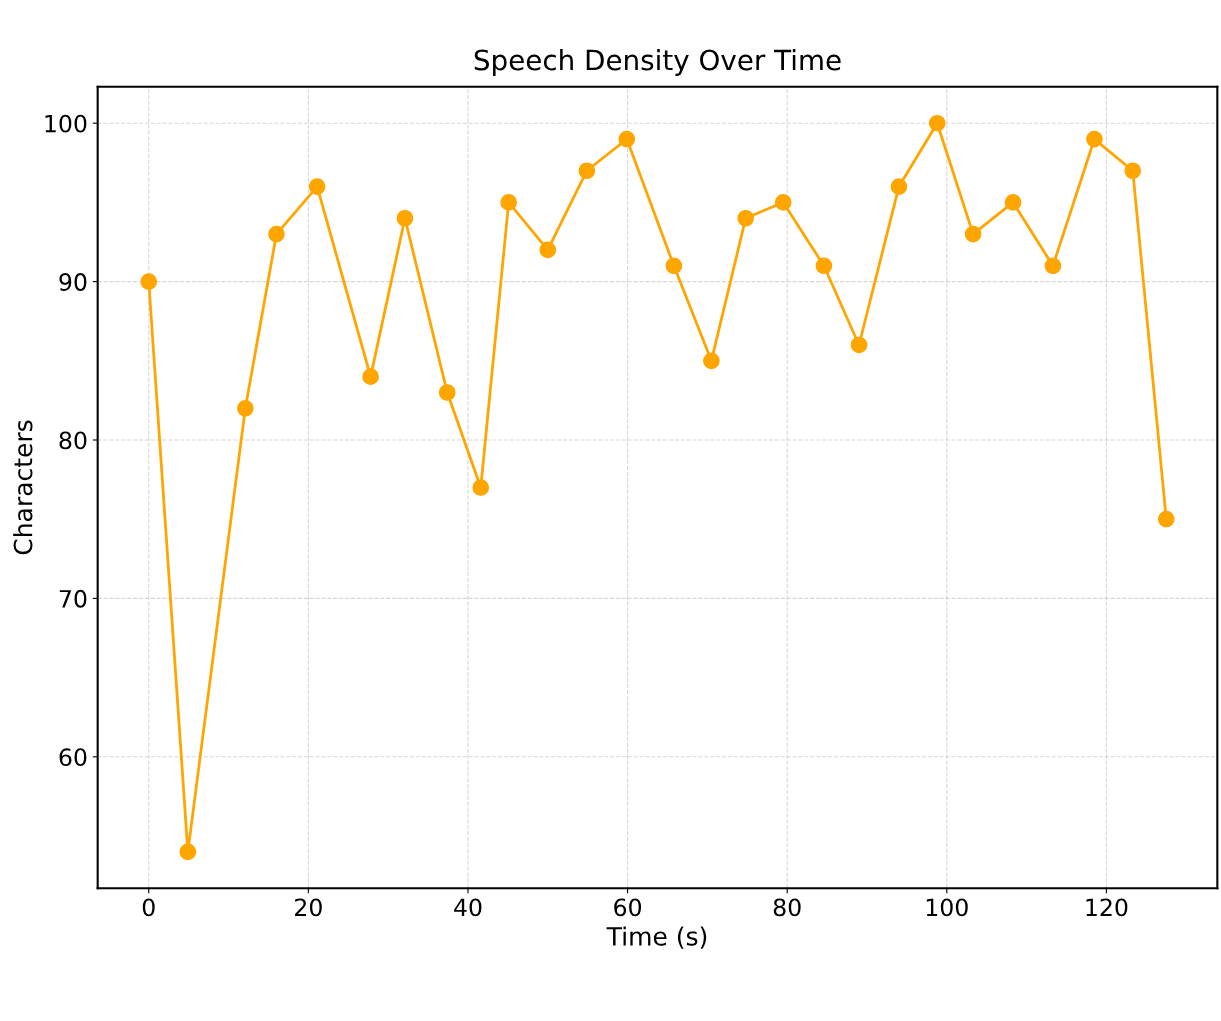 The height and width of the screenshot is (1021, 1221). I want to click on chart-title: Speech Density Over Time, so click(657, 62).